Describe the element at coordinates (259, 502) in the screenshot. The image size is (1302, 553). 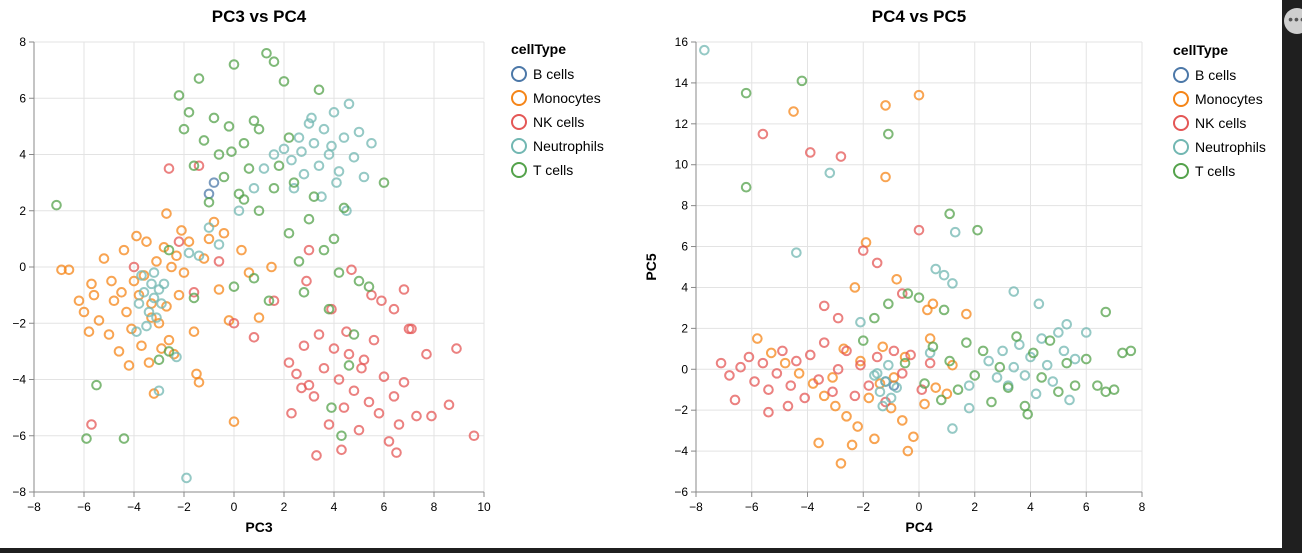
I see `x-axis: −8 −6 −4 −2 0 2 4 6 8 10` at that location.